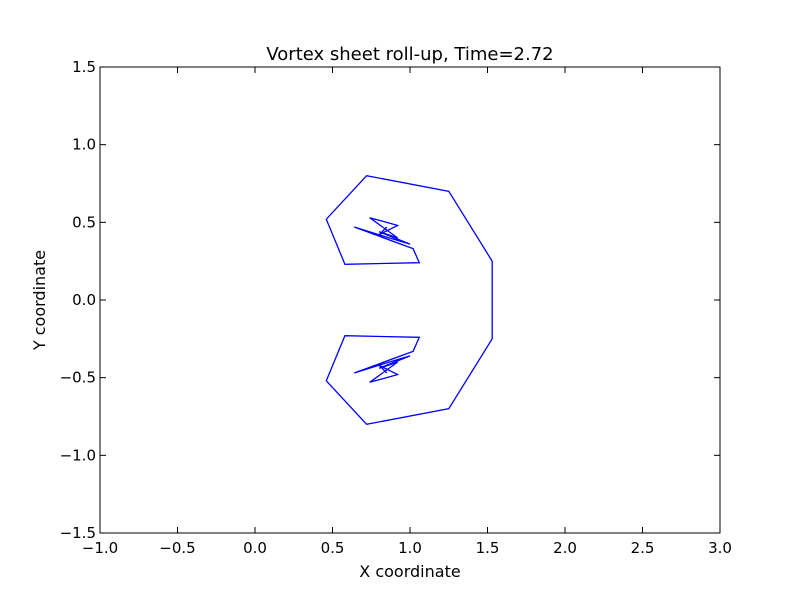 This screenshot has height=600, width=800. What do you see at coordinates (720, 548) in the screenshot?
I see `x-tick-label: 3.0` at bounding box center [720, 548].